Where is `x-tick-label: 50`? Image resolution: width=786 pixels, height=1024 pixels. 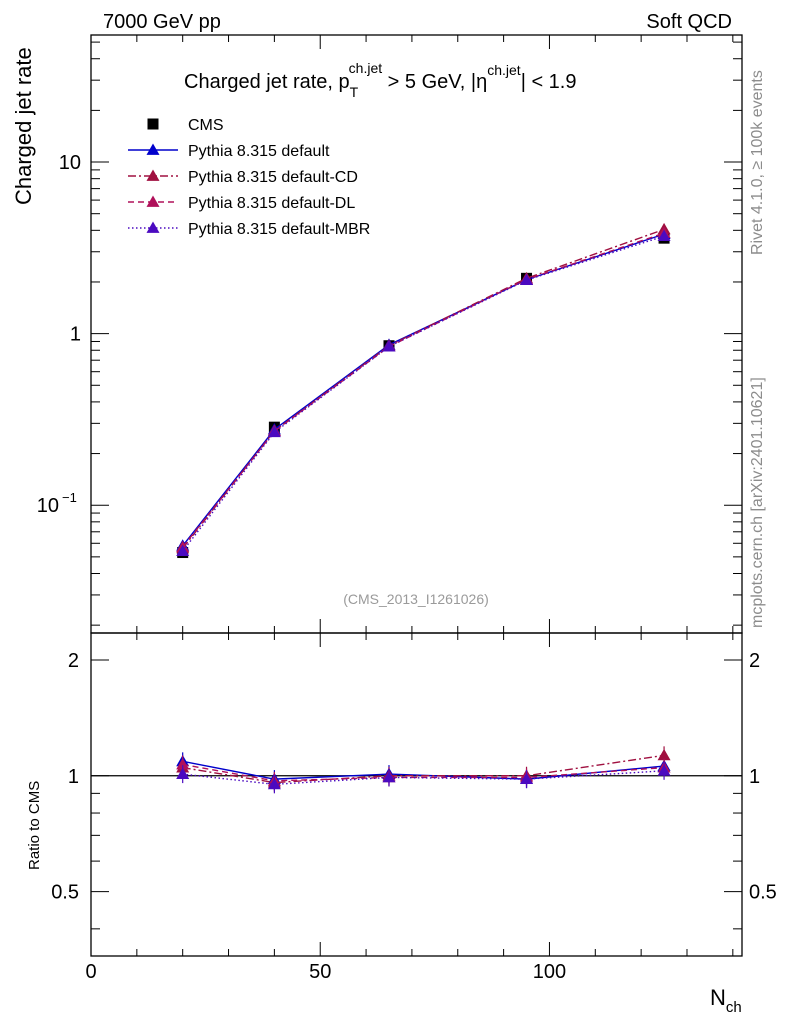 x-tick-label: 50 is located at coordinates (320, 972).